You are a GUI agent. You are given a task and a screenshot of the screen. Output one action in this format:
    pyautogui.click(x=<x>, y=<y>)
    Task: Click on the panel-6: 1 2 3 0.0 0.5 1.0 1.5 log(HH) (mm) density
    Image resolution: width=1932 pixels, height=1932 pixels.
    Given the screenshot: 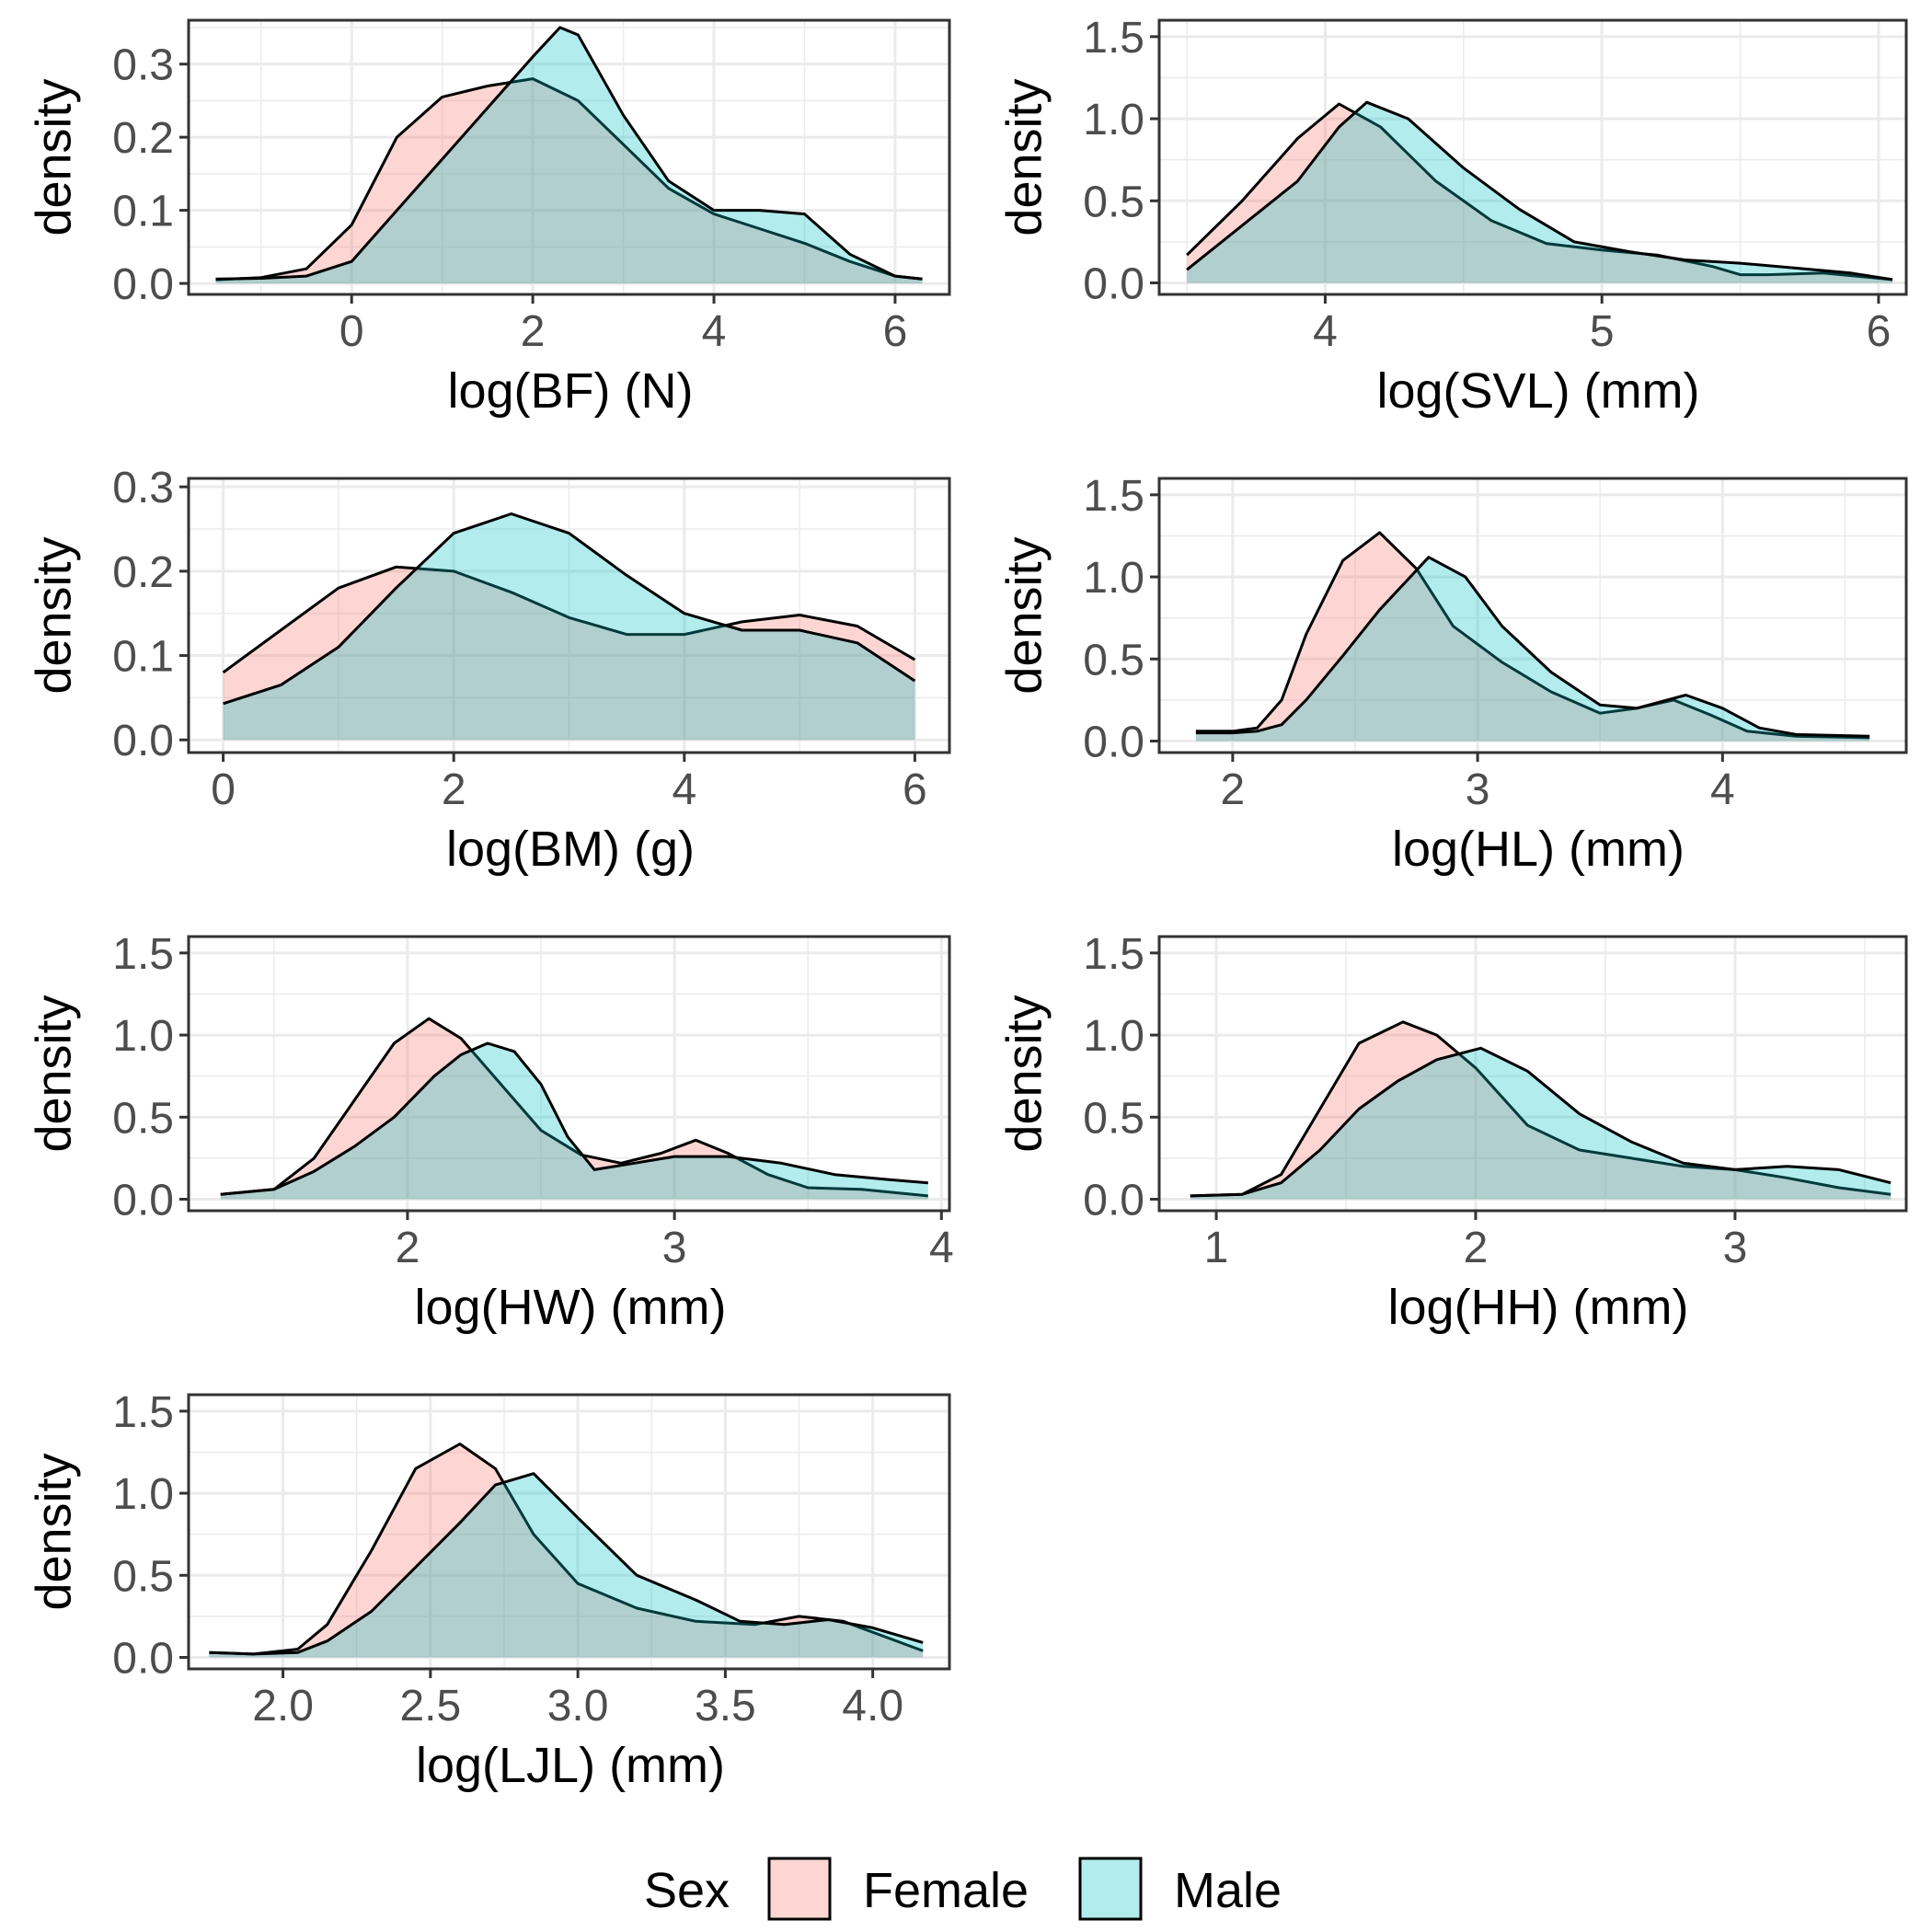 What is the action you would take?
    pyautogui.click(x=1452, y=1132)
    